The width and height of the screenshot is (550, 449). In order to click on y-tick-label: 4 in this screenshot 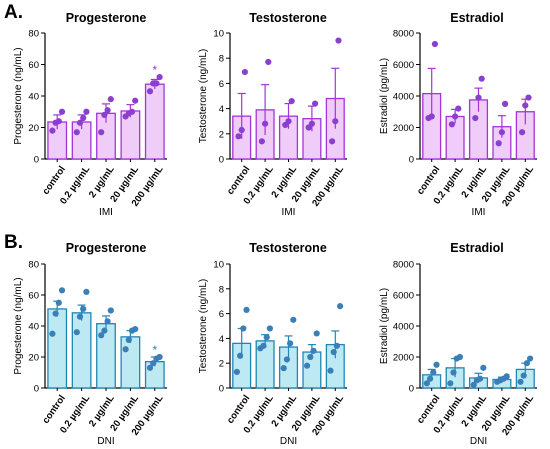, I will do `click(221, 339)`.